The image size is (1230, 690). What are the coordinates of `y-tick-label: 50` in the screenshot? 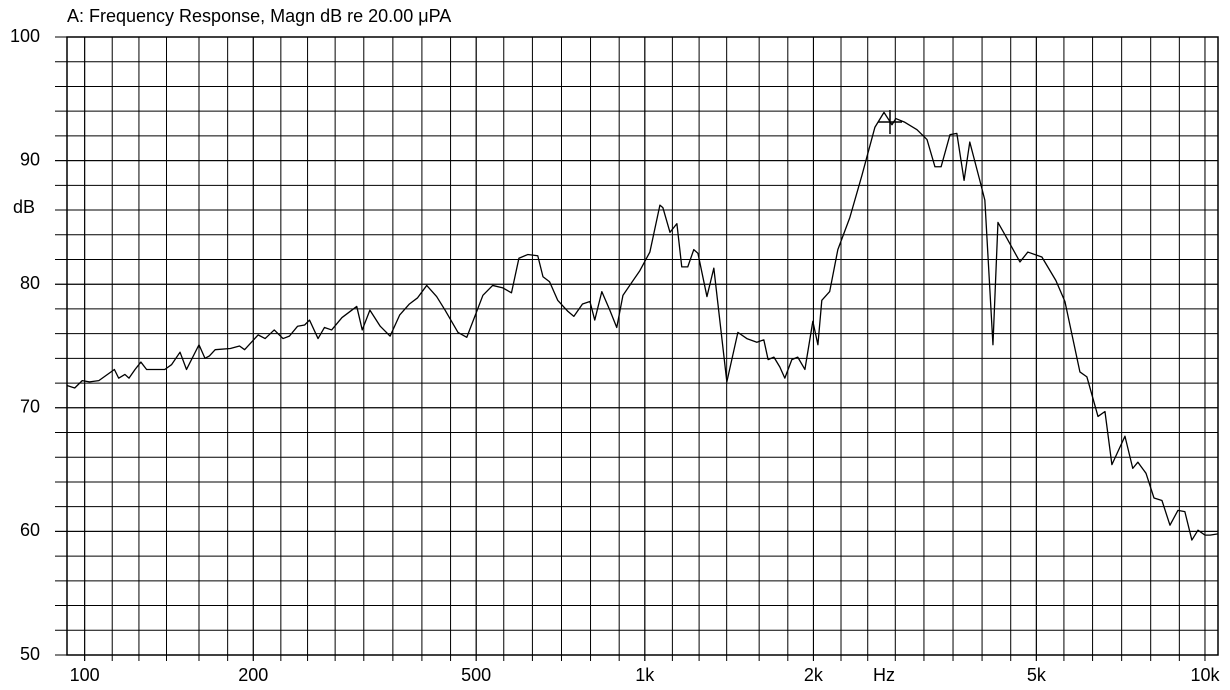 It's located at (30, 654).